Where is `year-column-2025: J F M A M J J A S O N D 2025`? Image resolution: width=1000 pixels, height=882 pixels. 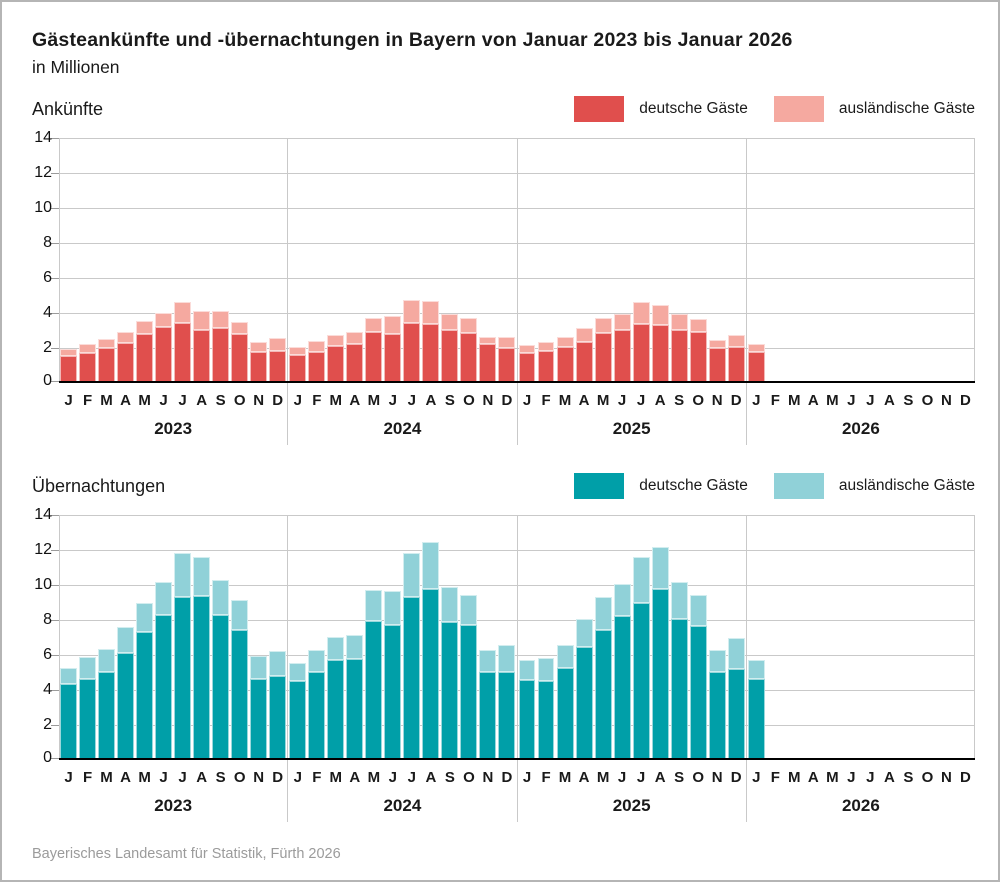 year-column-2025: J F M A M J J A S O N D 2025 is located at coordinates (631, 291).